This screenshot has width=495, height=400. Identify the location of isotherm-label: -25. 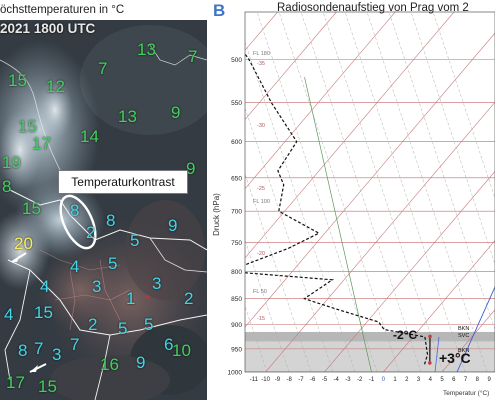
(261, 189).